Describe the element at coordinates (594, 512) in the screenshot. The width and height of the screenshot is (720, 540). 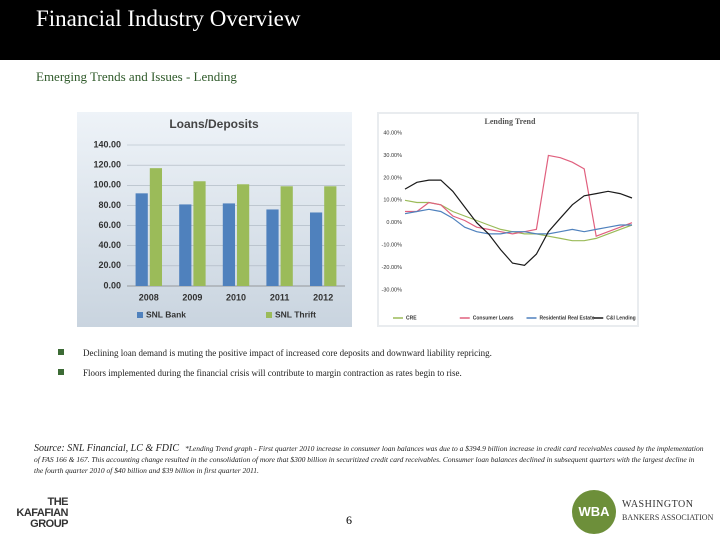
I see `logo-mark: WBA` at that location.